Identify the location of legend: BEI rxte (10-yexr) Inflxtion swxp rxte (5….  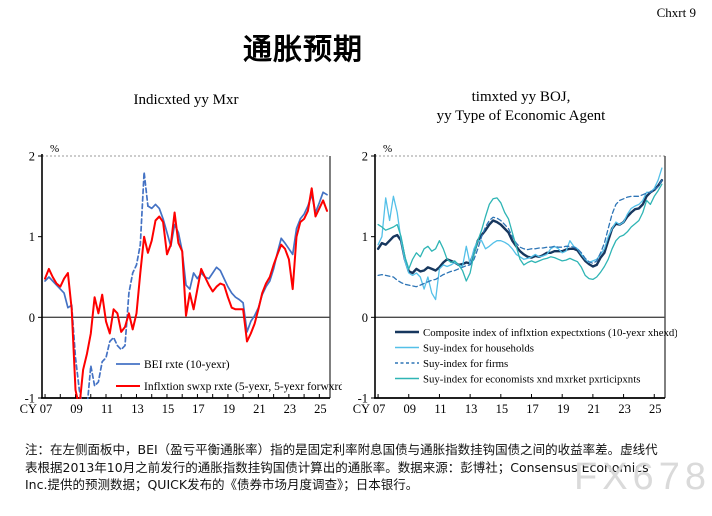
(229, 376).